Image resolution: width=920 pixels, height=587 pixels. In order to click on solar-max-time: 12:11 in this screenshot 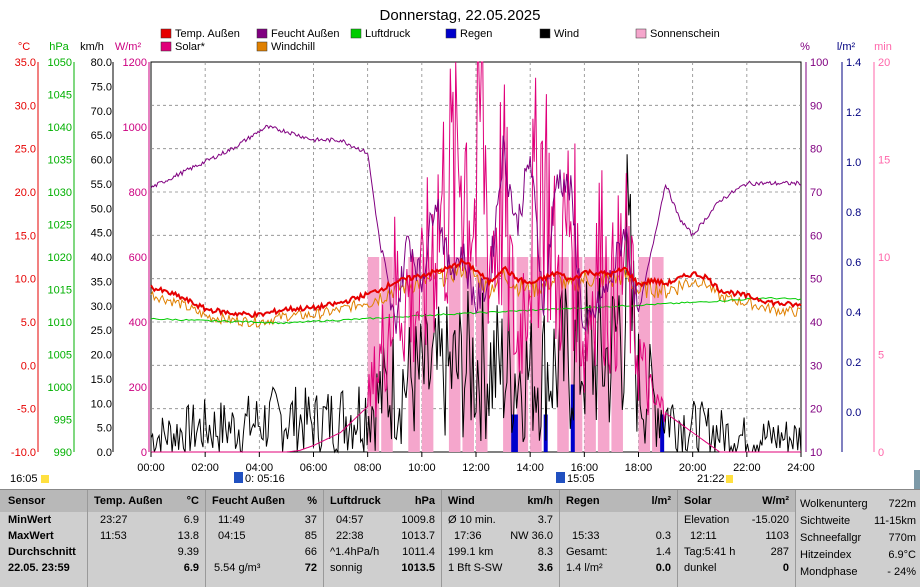, I will do `click(703, 536)`.